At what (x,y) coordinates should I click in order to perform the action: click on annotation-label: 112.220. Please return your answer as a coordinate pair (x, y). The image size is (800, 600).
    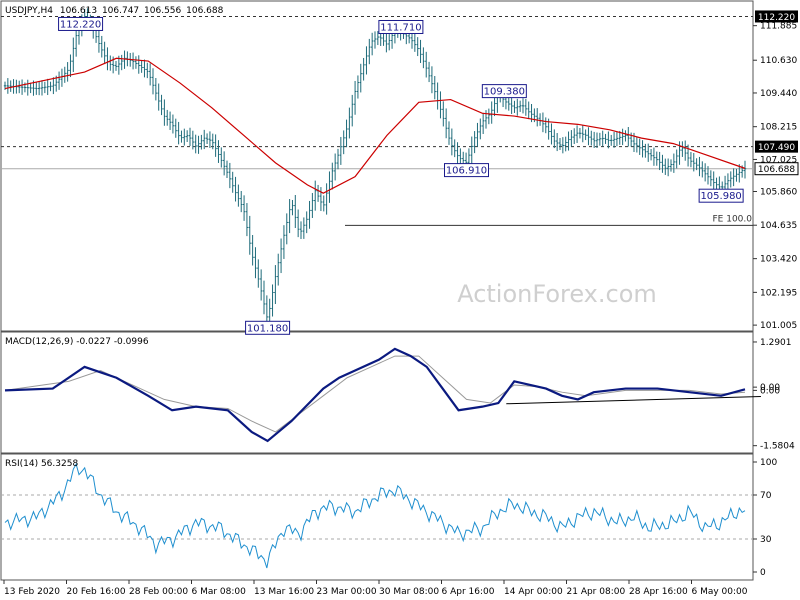
    Looking at the image, I should click on (80, 24).